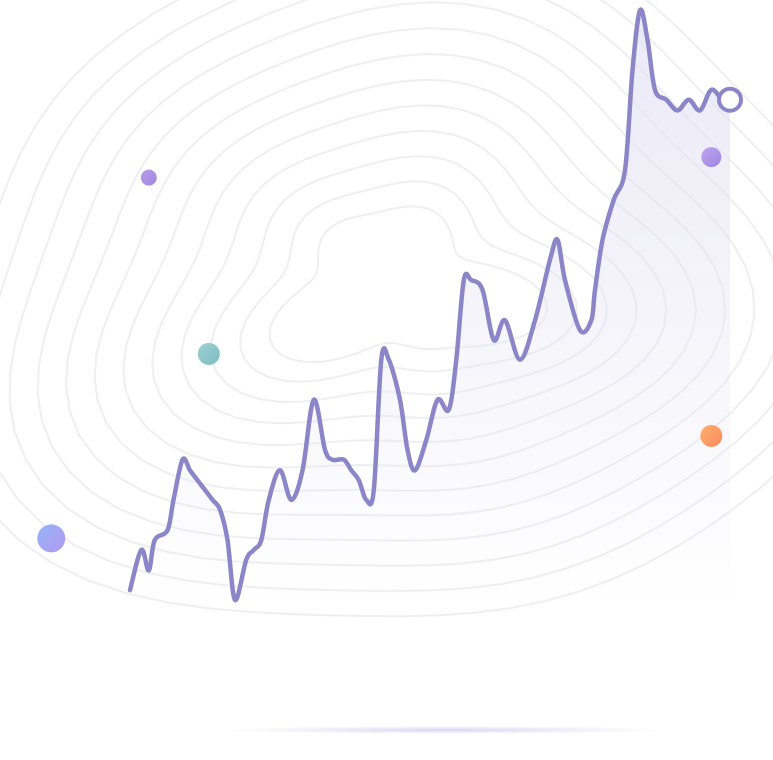 The height and width of the screenshot is (760, 773). Describe the element at coordinates (408, 284) in the screenshot. I see `contour-ring` at that location.